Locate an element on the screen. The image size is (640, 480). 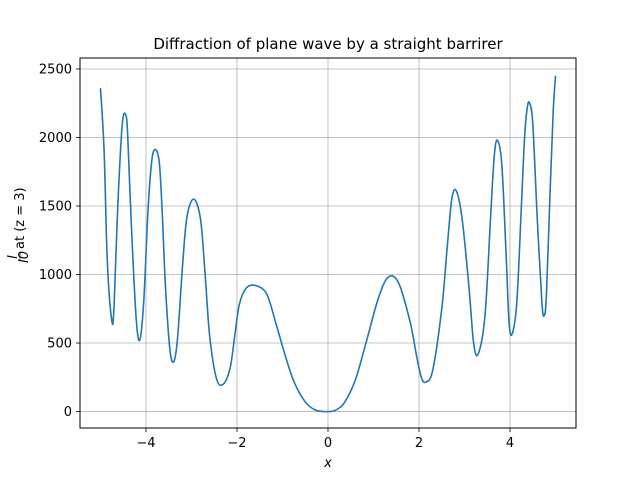
x-axis-label: x is located at coordinates (327, 463).